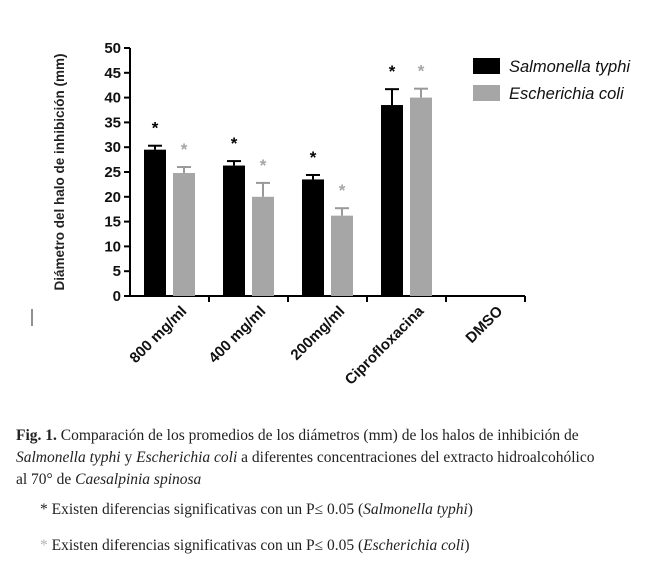  I want to click on note-star-black: *, so click(44, 509).